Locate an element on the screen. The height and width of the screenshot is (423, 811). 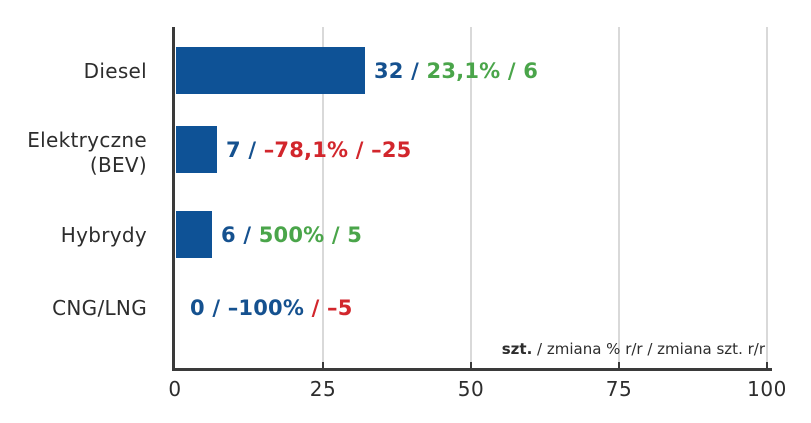
value-label: 6 / 500% / 5 is located at coordinates (291, 235).